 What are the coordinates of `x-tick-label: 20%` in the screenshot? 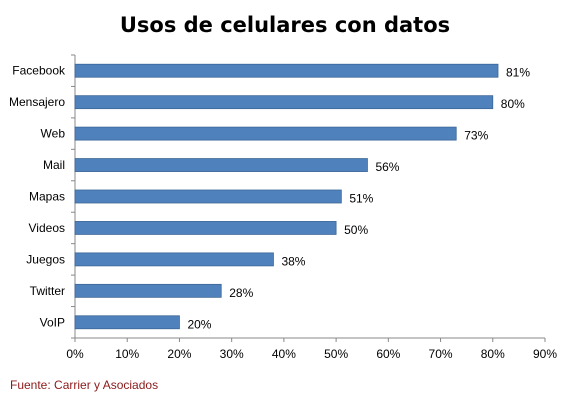 It's located at (179, 354).